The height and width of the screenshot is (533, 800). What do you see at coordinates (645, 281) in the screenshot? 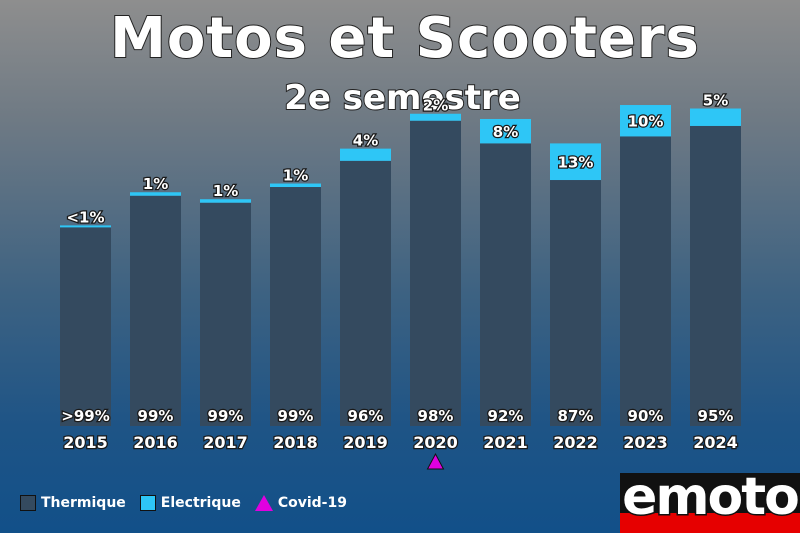
I see `bar-thermique-2023` at bounding box center [645, 281].